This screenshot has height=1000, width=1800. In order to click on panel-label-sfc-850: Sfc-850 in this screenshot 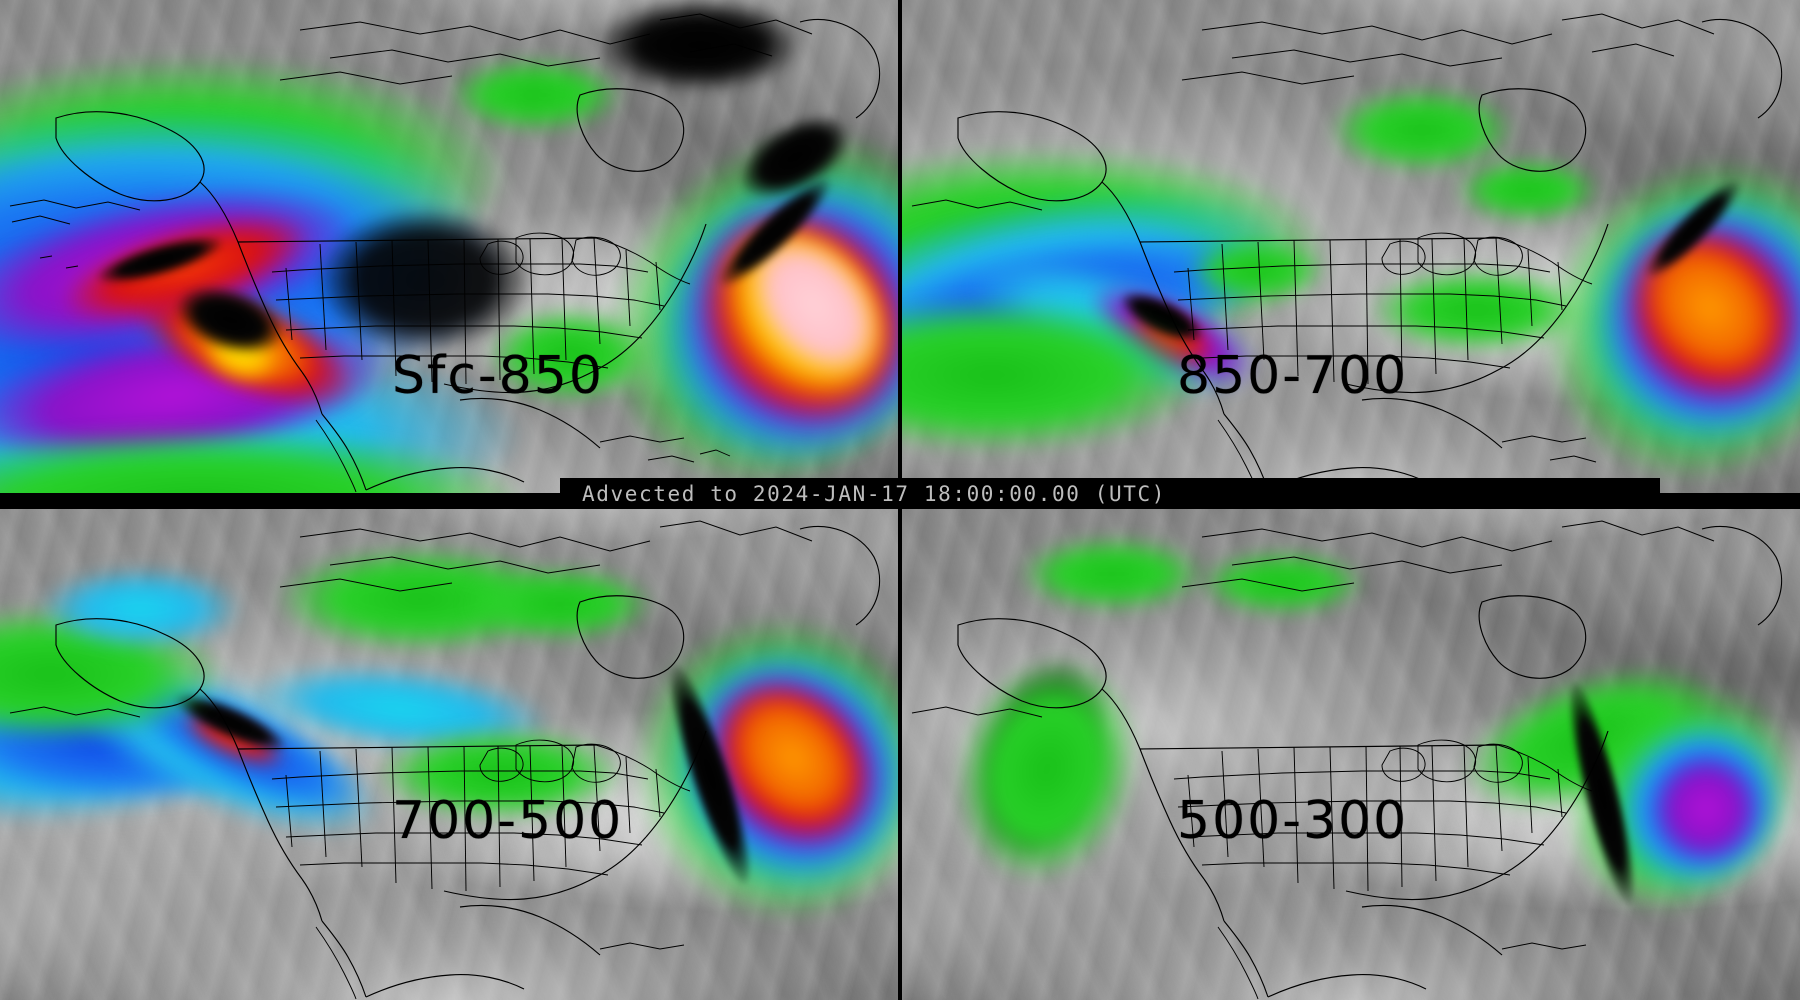, I will do `click(498, 376)`.